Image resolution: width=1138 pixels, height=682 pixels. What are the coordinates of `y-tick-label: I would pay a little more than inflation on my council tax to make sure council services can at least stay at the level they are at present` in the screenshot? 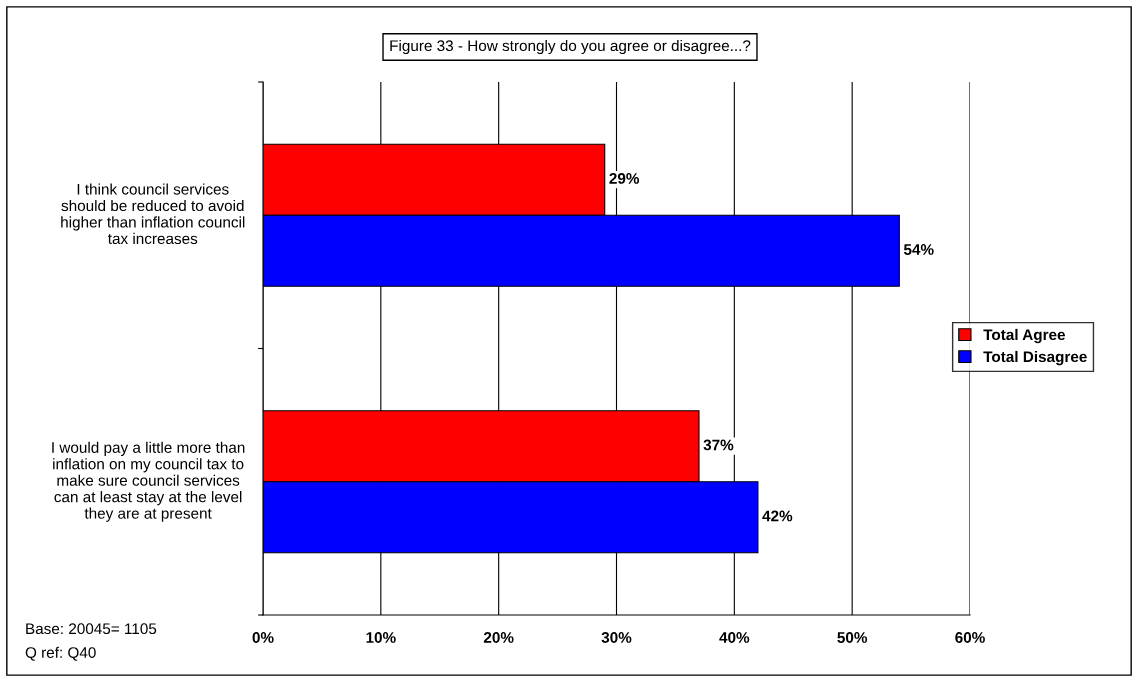 It's located at (148, 481).